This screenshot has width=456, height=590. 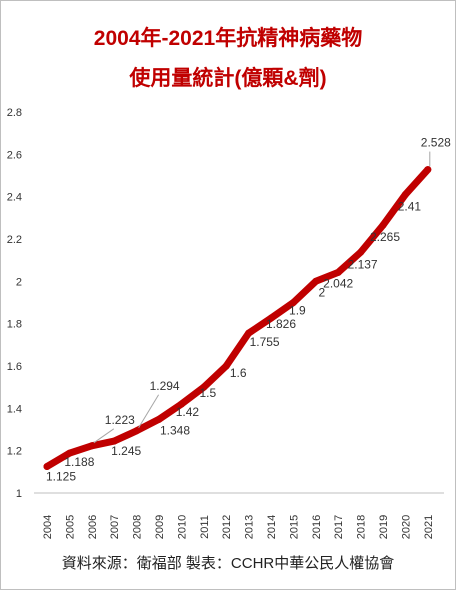 I want to click on x-tick-label: 2012, so click(x=227, y=527).